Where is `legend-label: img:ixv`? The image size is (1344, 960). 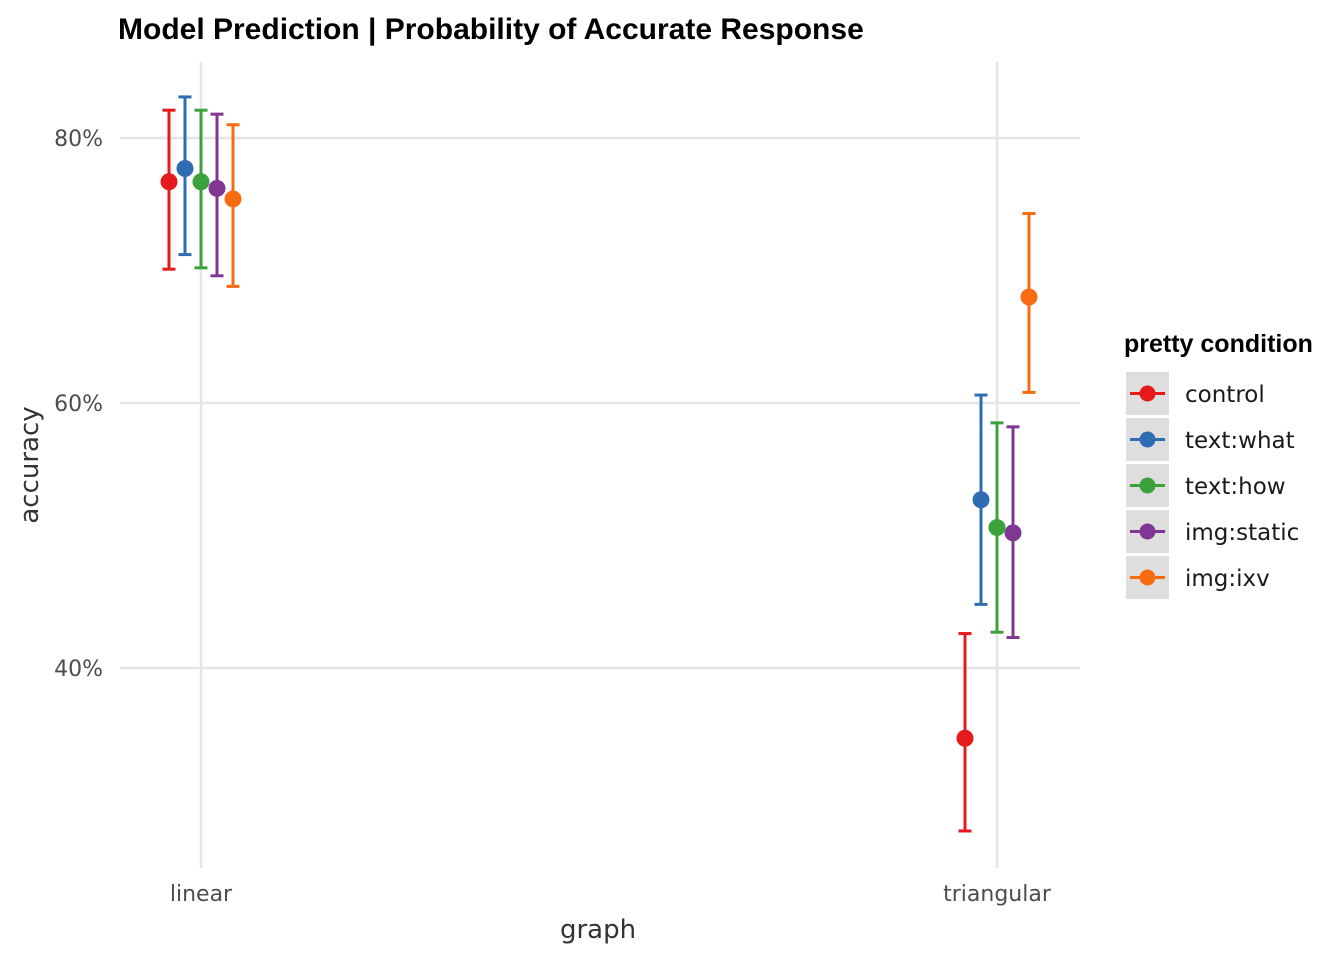
legend-label: img:ixv is located at coordinates (1227, 579).